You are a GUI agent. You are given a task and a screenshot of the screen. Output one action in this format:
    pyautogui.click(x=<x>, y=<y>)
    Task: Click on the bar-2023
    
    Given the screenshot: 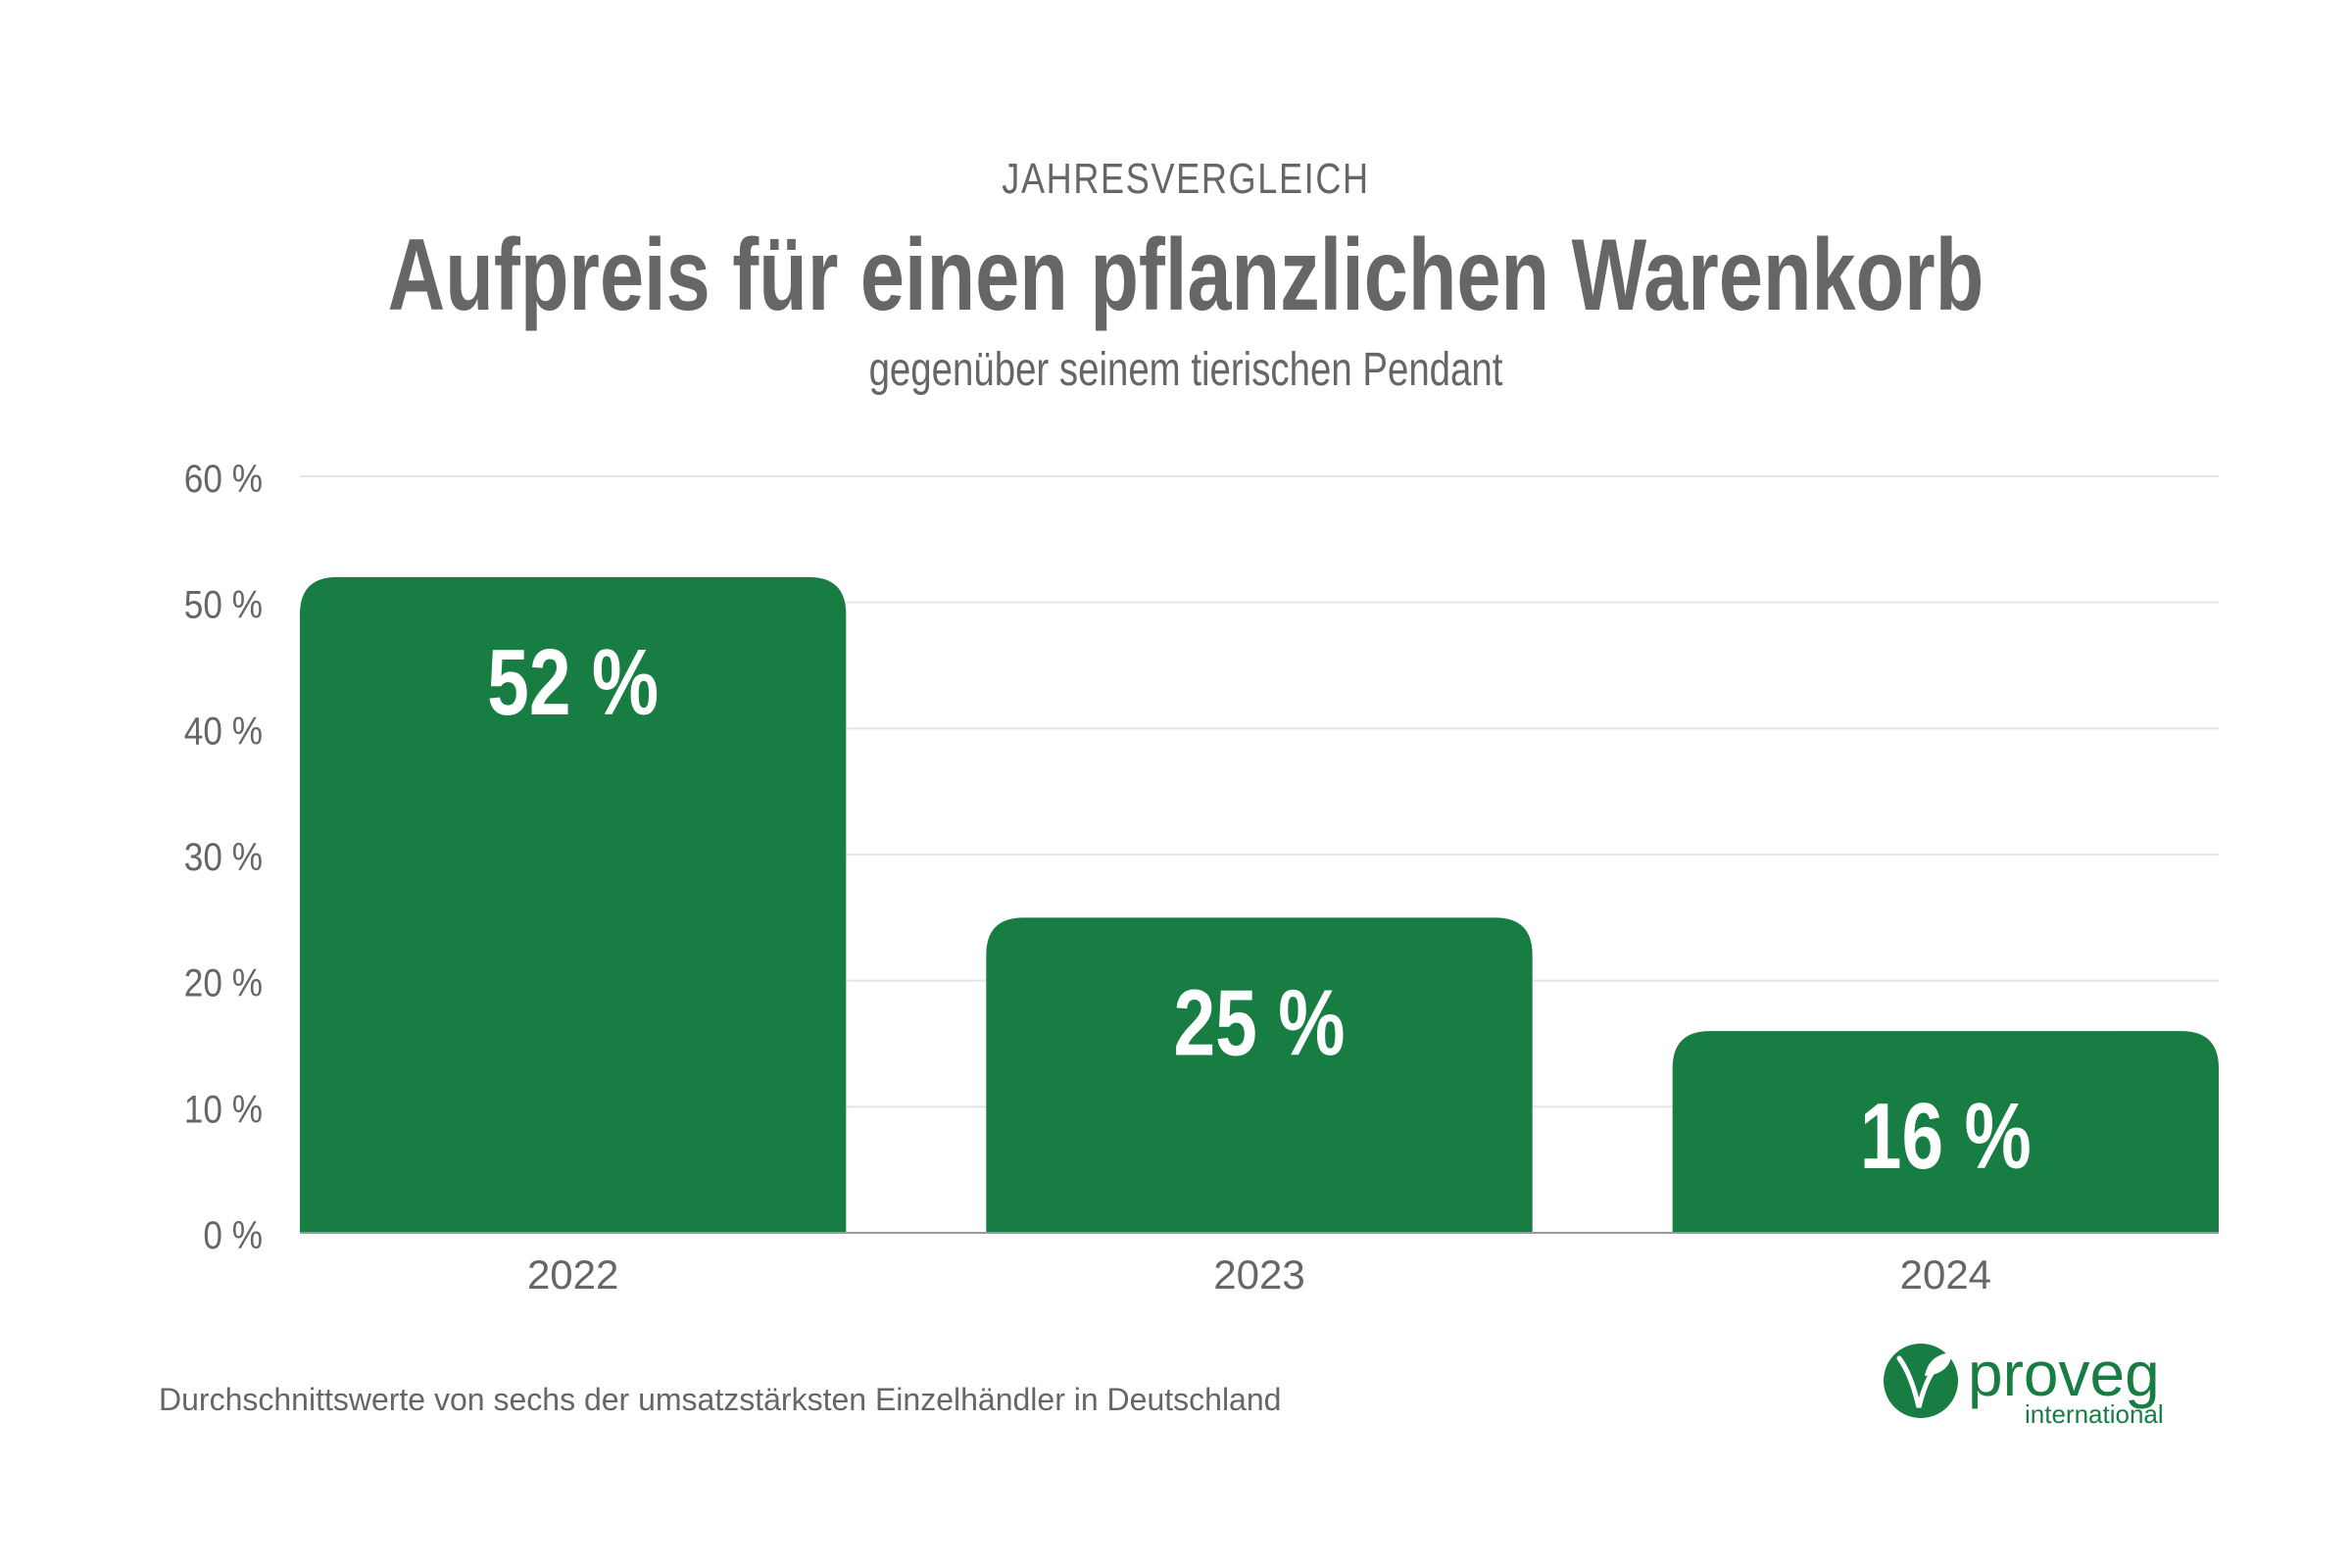 What is the action you would take?
    pyautogui.click(x=1259, y=1075)
    